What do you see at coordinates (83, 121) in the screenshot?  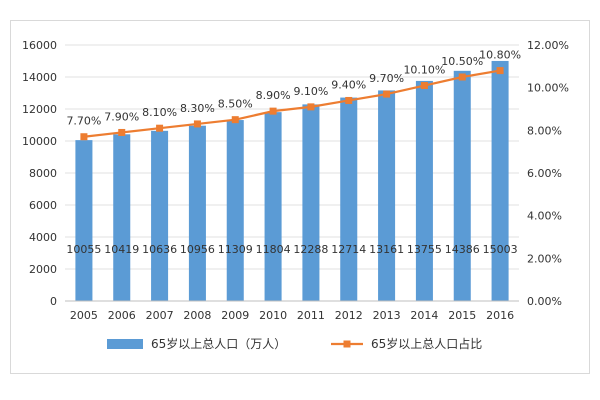 I see `line-value-label: 7.70%` at bounding box center [83, 121].